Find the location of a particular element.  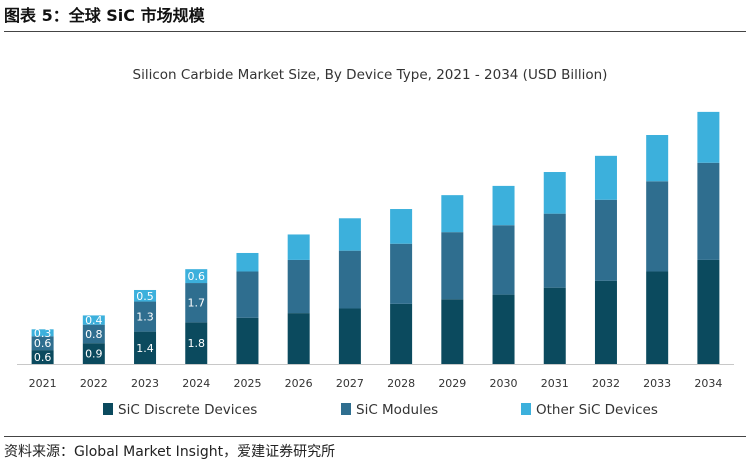

bar-sic-modules-2027 is located at coordinates (349, 279).